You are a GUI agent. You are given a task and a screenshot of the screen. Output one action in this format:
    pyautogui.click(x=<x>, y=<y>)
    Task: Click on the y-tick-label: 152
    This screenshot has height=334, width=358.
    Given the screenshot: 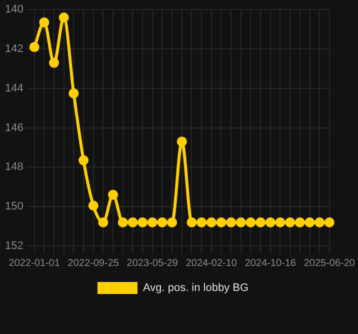 What is the action you would take?
    pyautogui.click(x=14, y=246)
    